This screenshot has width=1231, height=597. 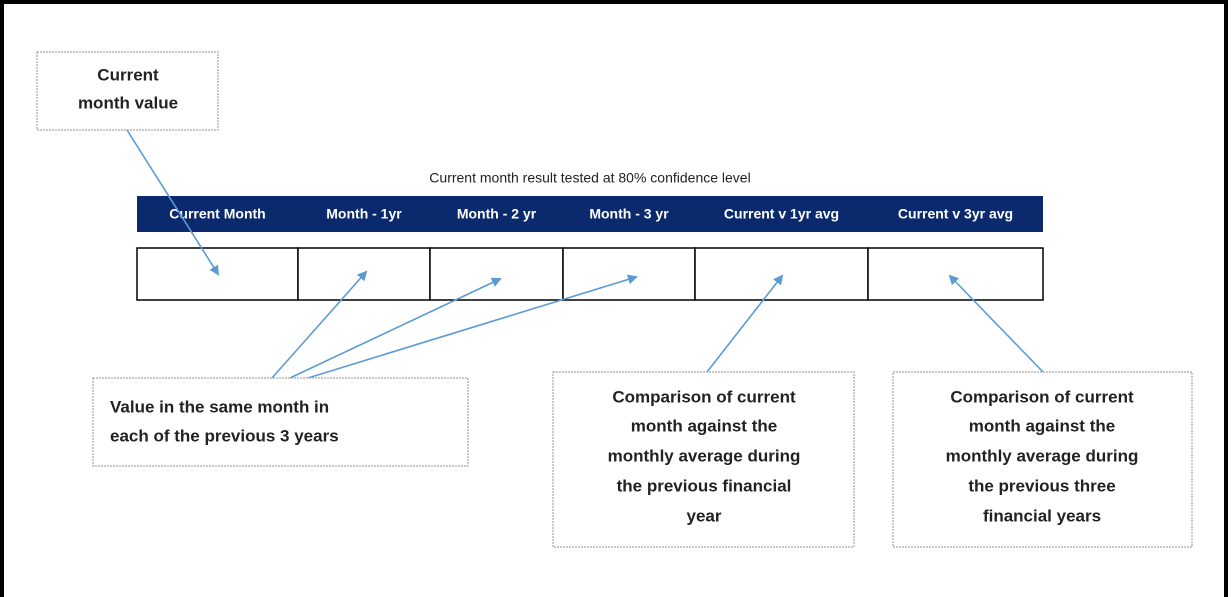 I want to click on callout-text: Current, so click(x=128, y=74).